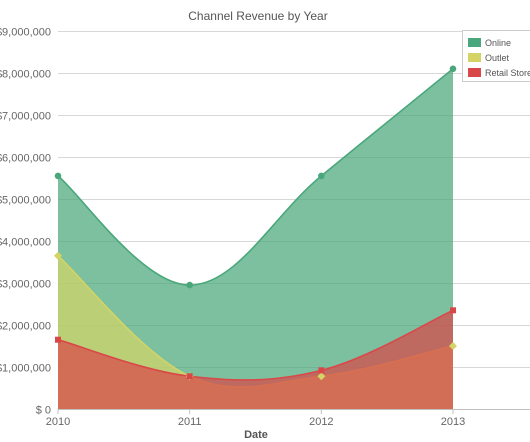 Image resolution: width=530 pixels, height=442 pixels. What do you see at coordinates (321, 422) in the screenshot?
I see `x-tick-label: 2012` at bounding box center [321, 422].